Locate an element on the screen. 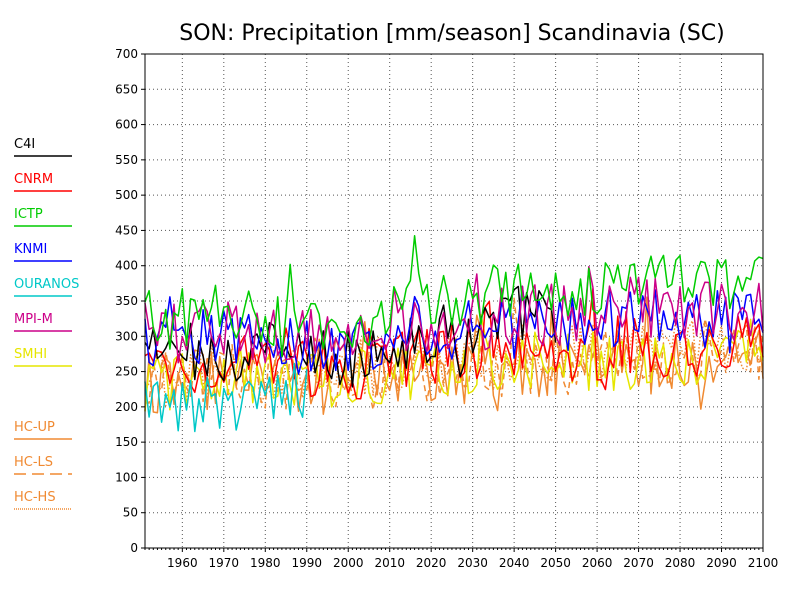  x-tick-label: 2020 is located at coordinates (431, 563).